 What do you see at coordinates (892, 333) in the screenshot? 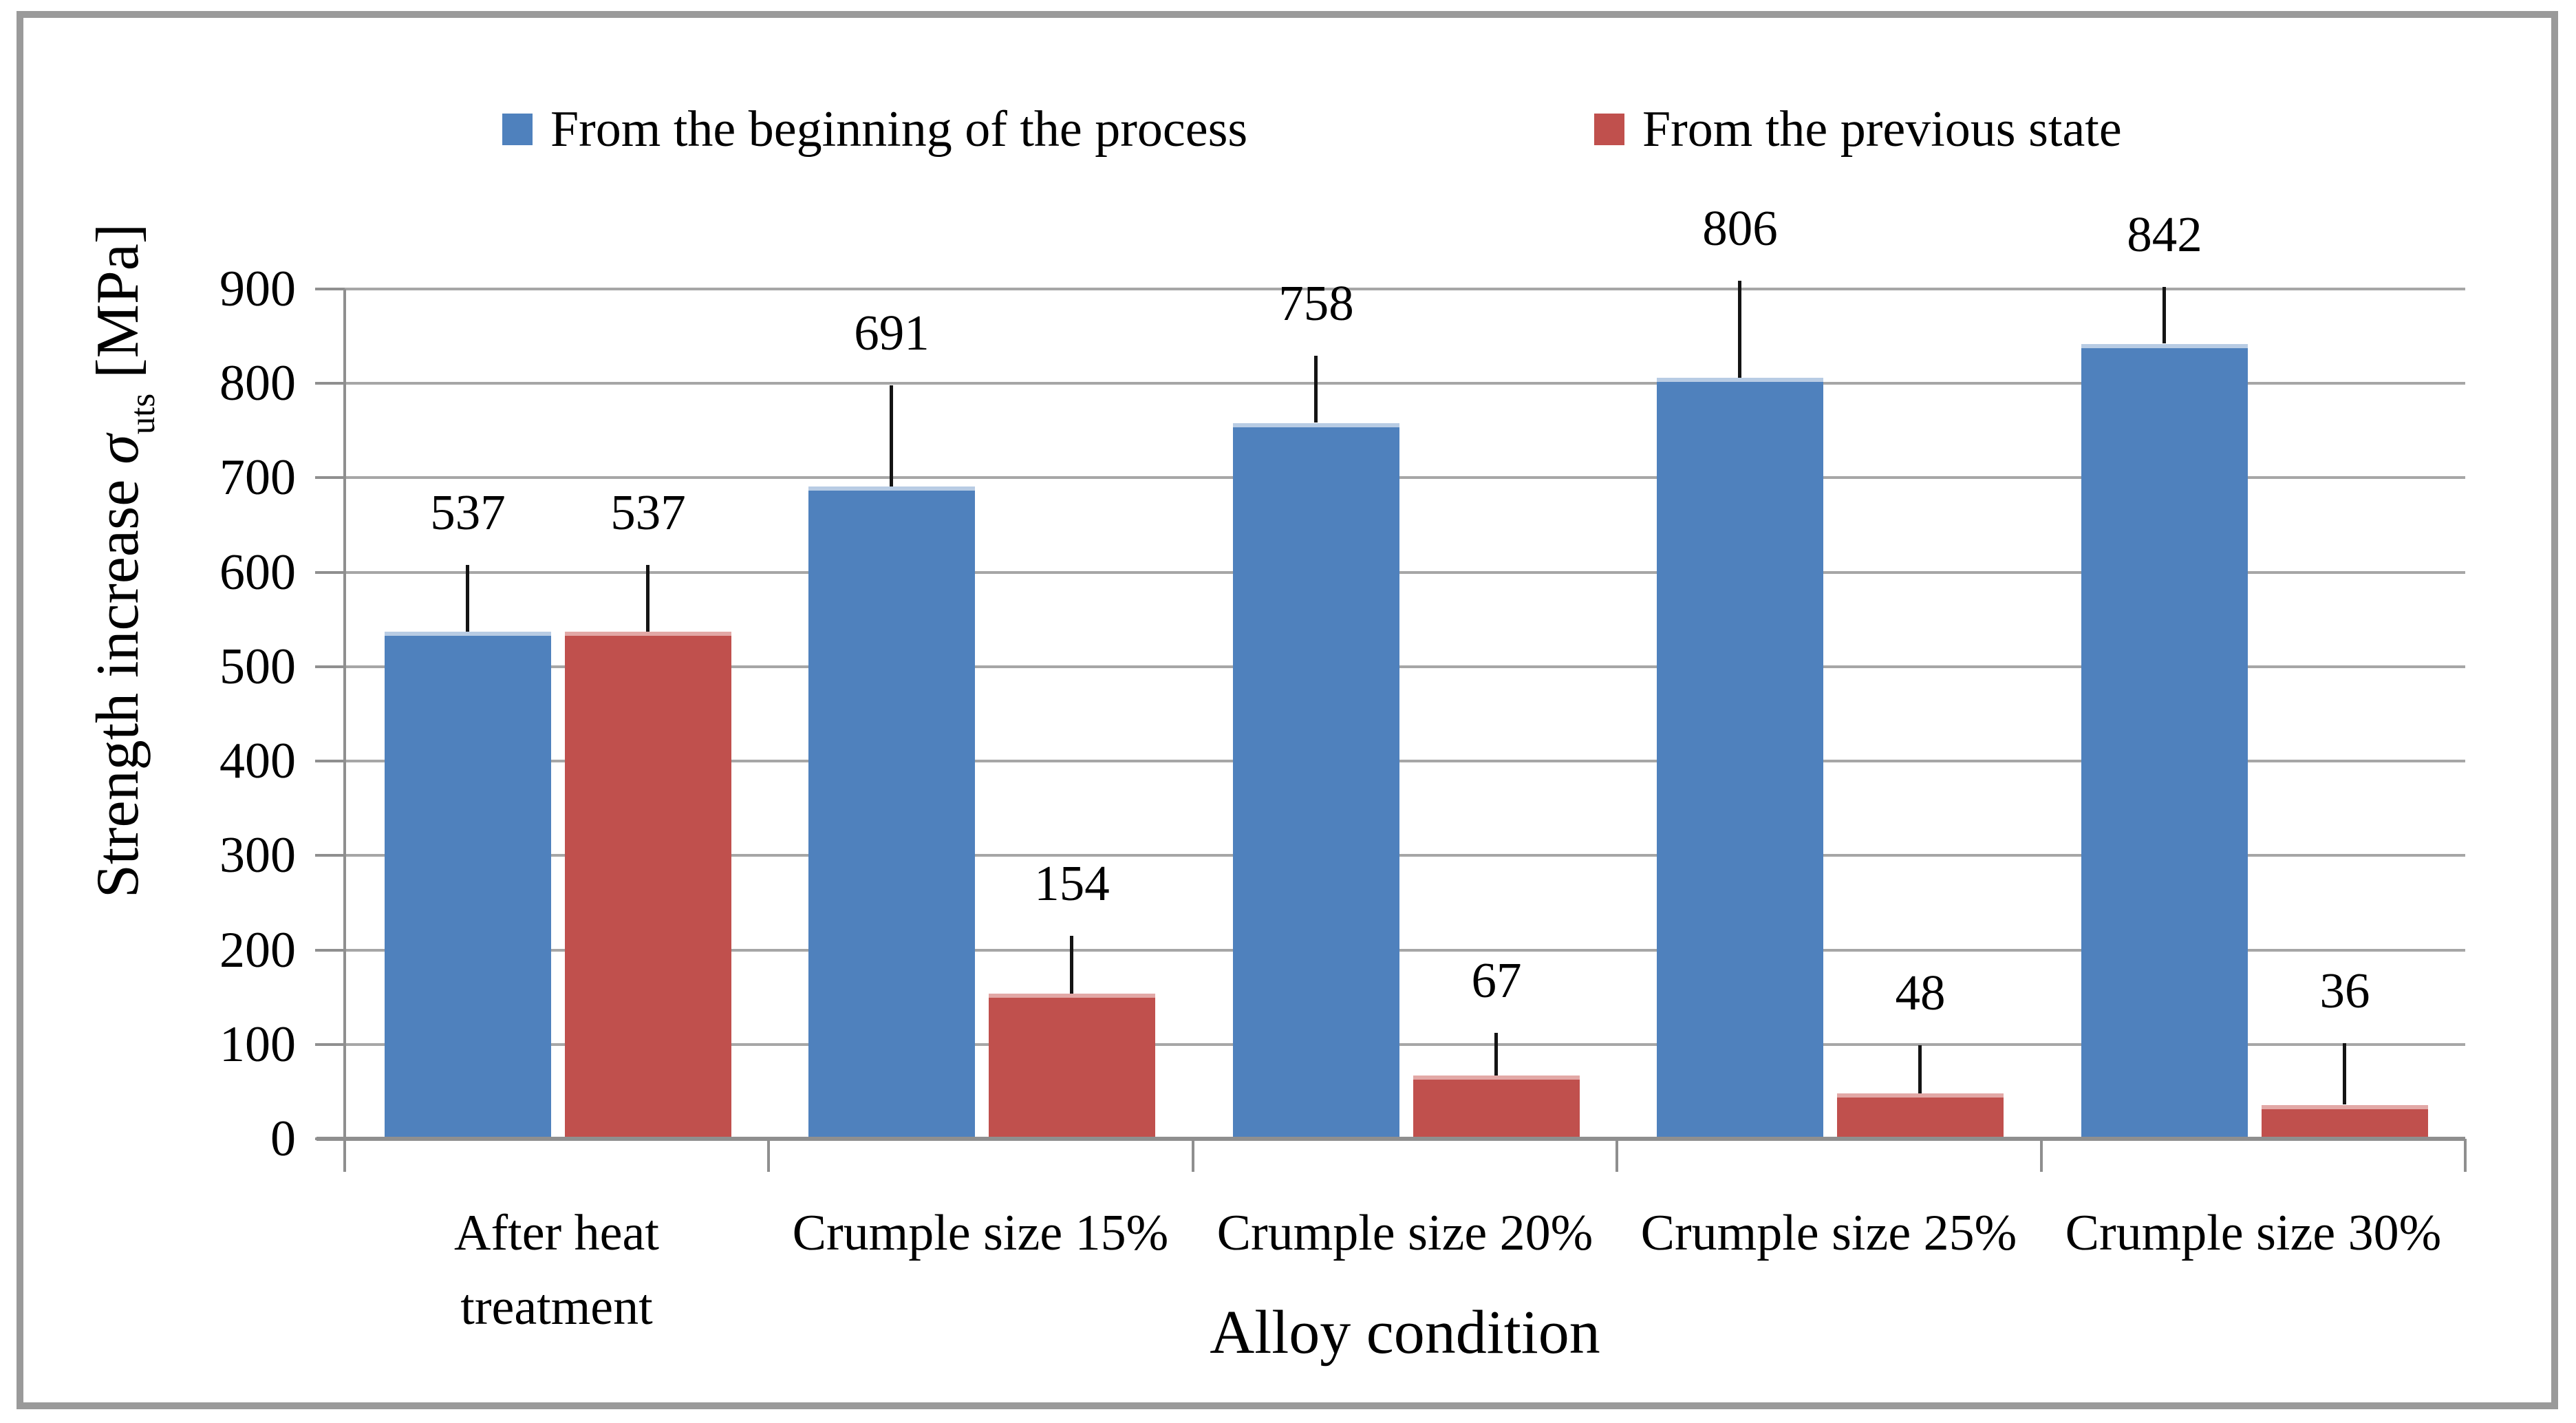
I see `value-label: 691` at bounding box center [892, 333].